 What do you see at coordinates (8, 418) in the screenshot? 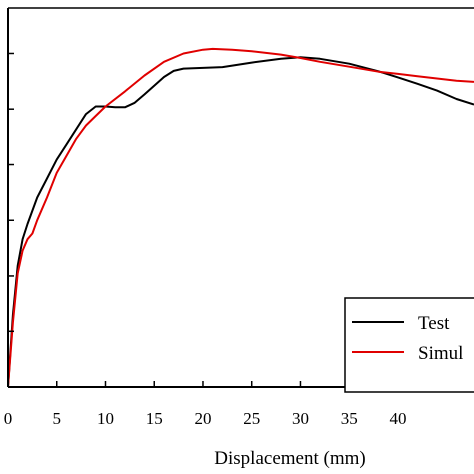
I see `x-tick-label: 0` at bounding box center [8, 418].